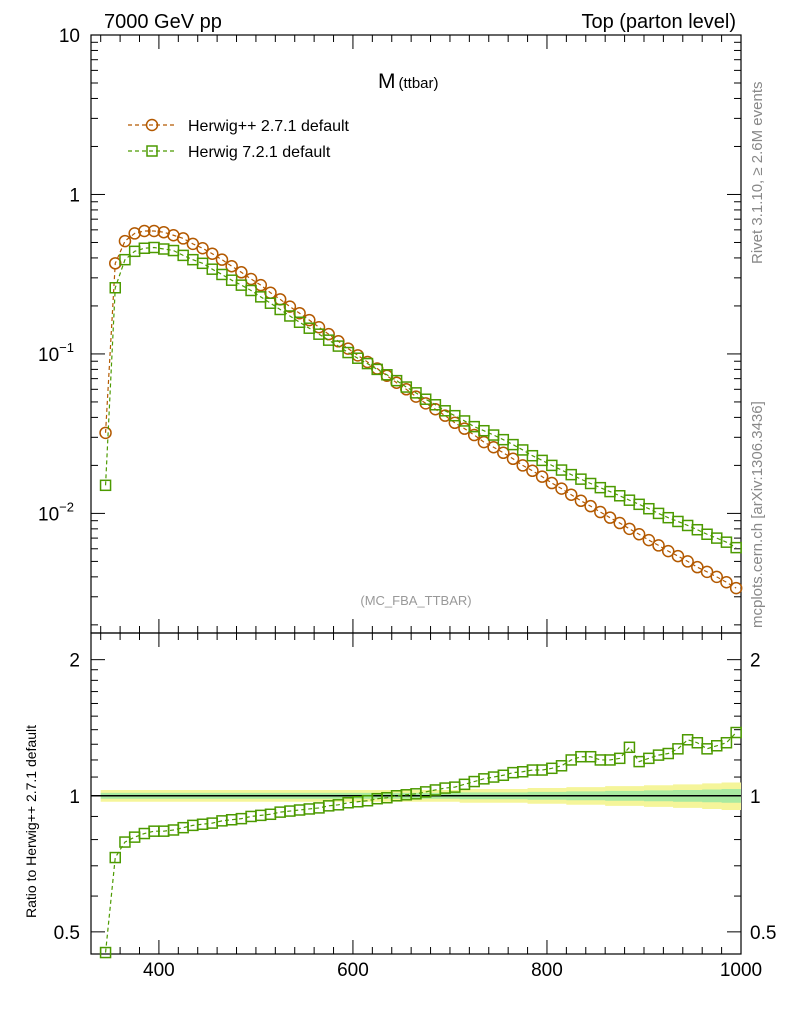  What do you see at coordinates (259, 152) in the screenshot?
I see `legend-label-herwig7: Herwig 7.2.1 default` at bounding box center [259, 152].